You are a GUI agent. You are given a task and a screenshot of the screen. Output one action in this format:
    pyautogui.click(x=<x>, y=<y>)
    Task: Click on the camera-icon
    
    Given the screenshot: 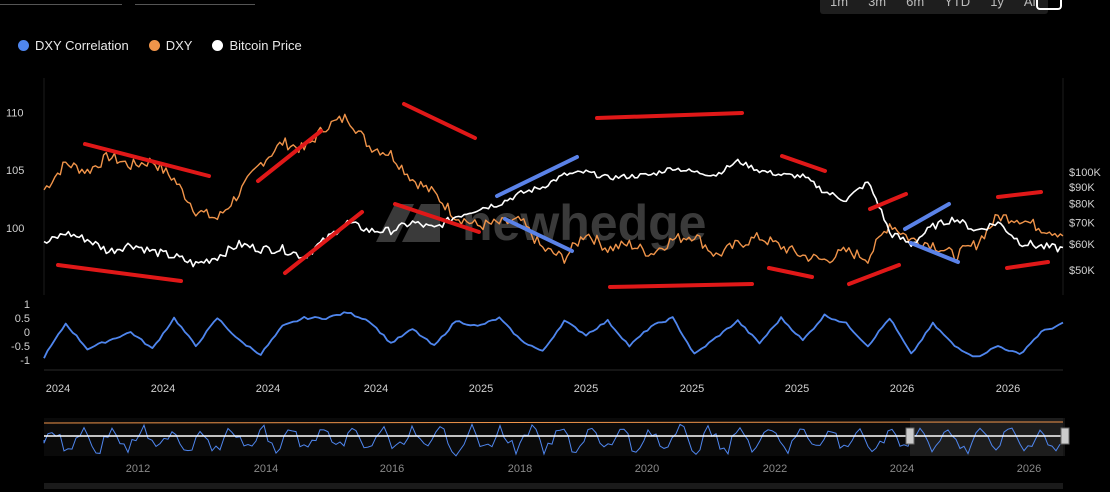 What is the action you would take?
    pyautogui.click(x=1049, y=5)
    